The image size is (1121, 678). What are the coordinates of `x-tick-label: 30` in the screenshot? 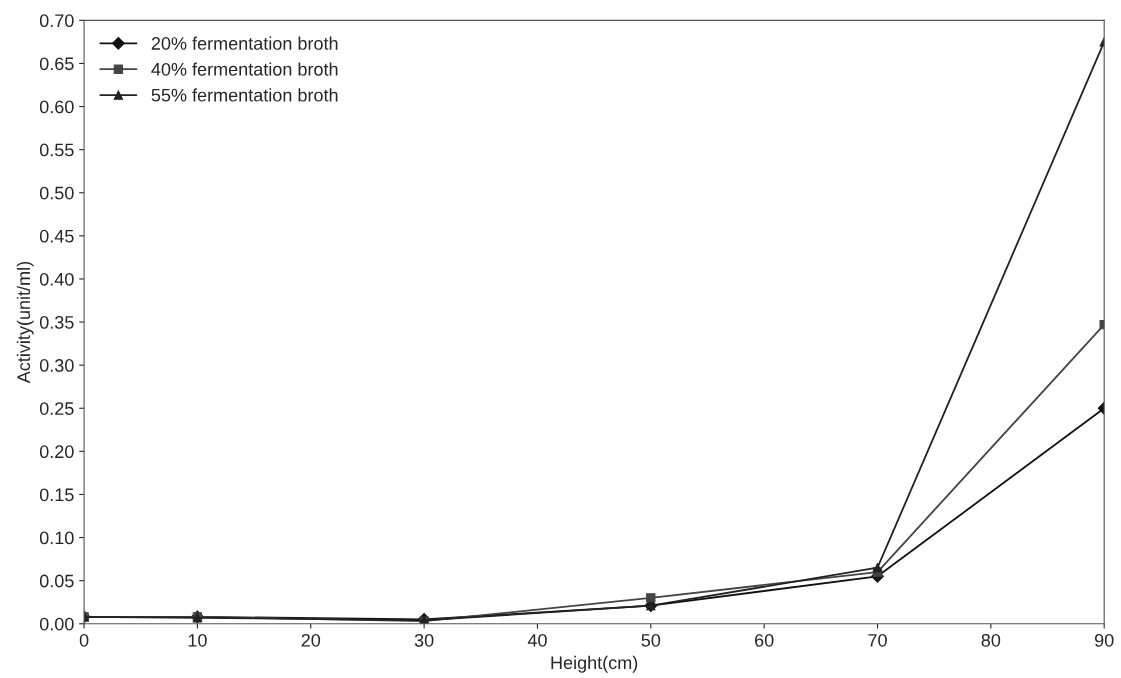 It's located at (424, 640).